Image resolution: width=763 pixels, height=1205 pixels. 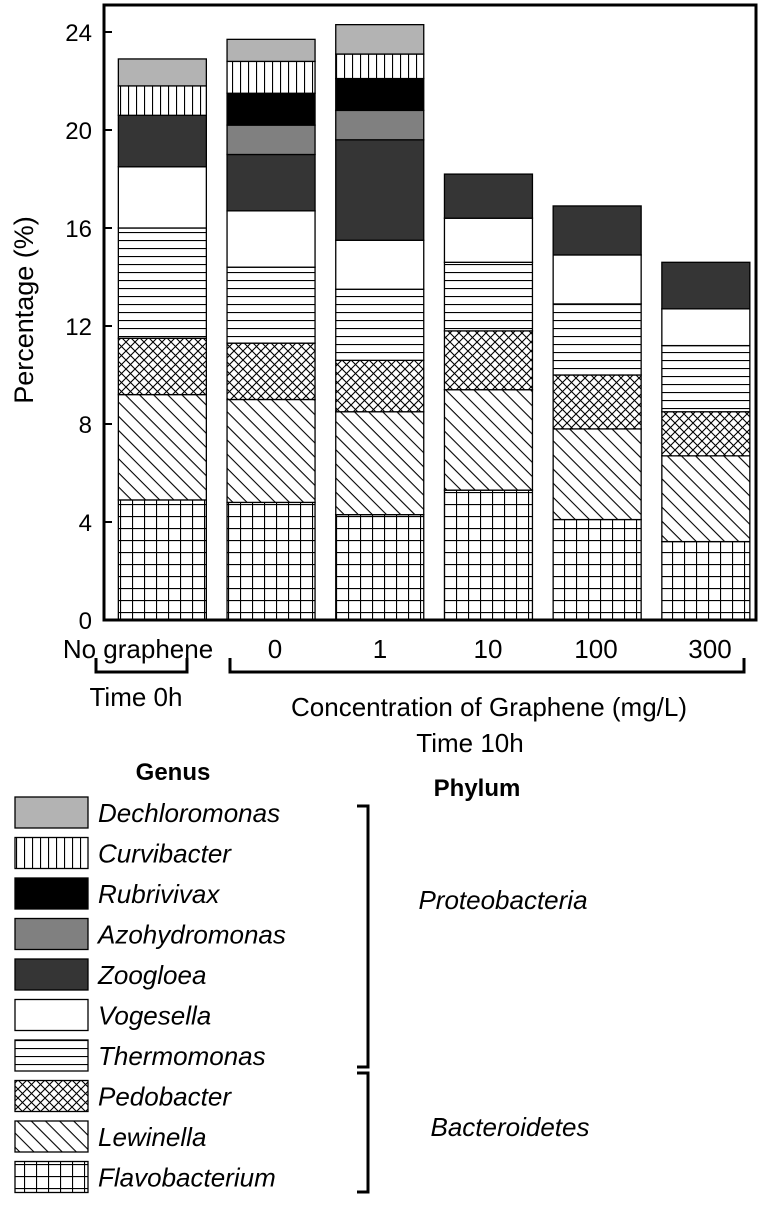 I want to click on phylum-bracket-bacteroidetes, so click(x=363, y=1132).